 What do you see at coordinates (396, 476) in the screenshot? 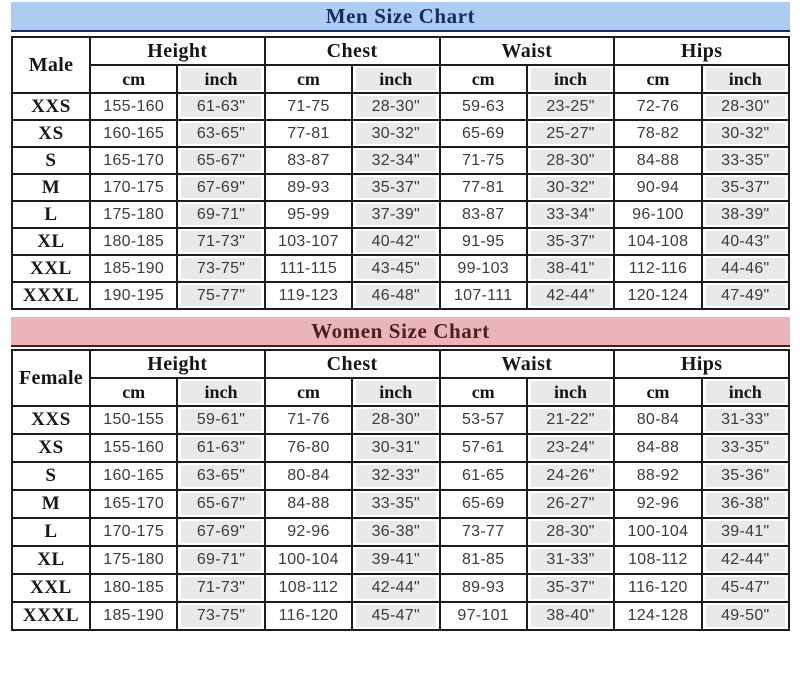
I see `value-cell: 32-33"` at bounding box center [396, 476].